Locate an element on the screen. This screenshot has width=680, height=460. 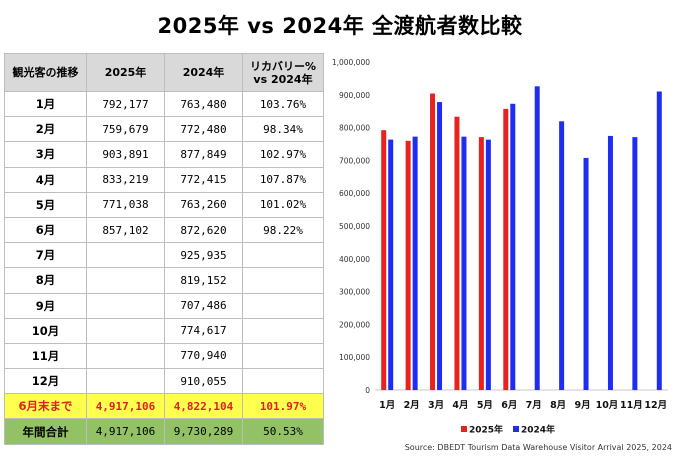
table-row: 10月 774,617 is located at coordinates (164, 330).